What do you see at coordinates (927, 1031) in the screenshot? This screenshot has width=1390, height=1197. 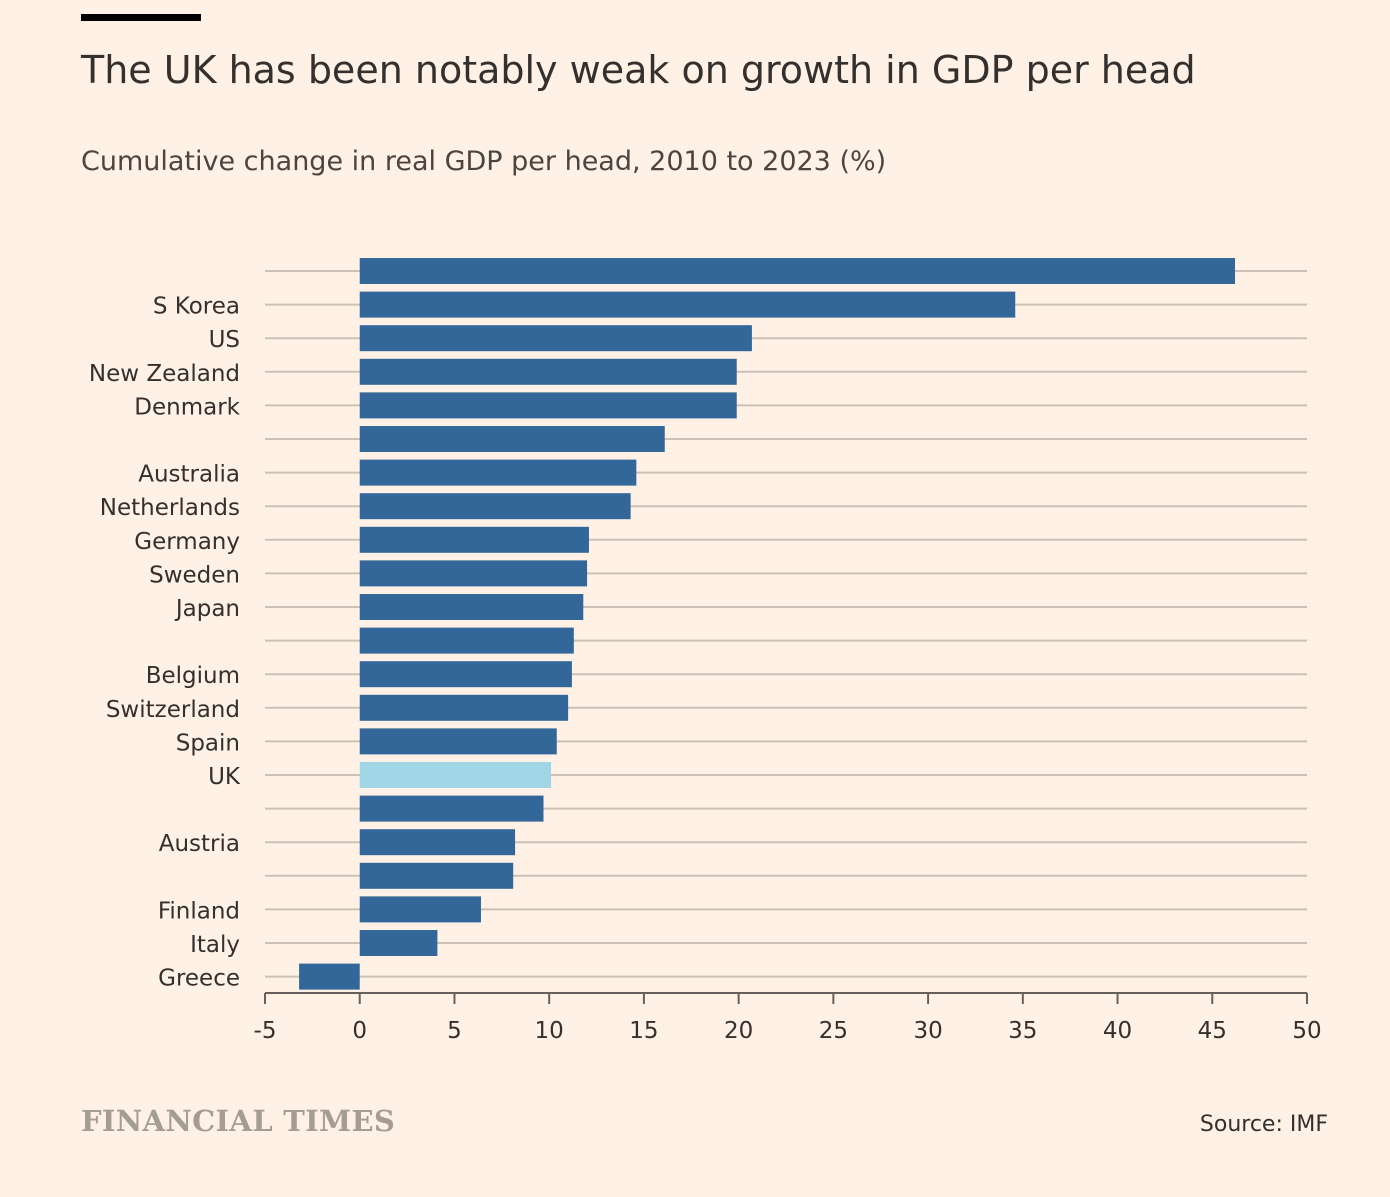 I see `x-tick-label: 30` at bounding box center [927, 1031].